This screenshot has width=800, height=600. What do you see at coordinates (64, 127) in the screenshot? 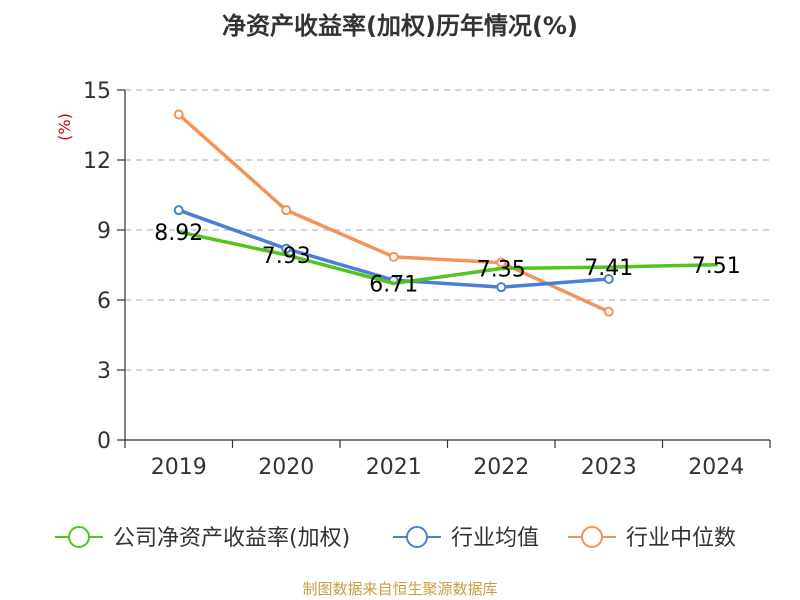
I see `y-axis-unit-label: (%)` at bounding box center [64, 127].